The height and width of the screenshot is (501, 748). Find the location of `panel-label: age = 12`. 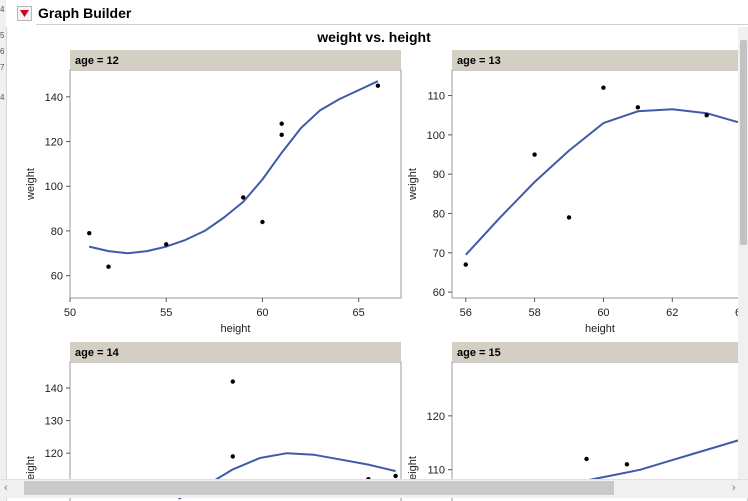

panel-label: age = 12 is located at coordinates (97, 61).